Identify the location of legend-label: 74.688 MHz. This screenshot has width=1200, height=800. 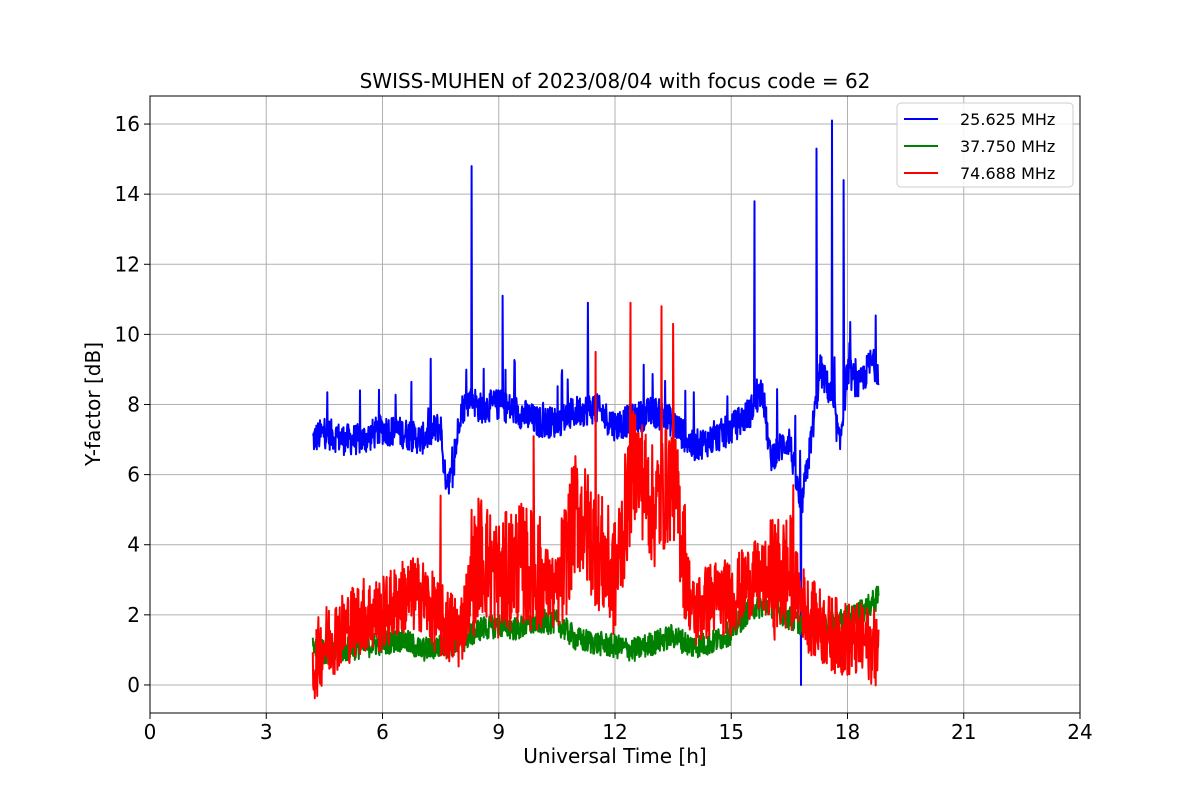
(1007, 173).